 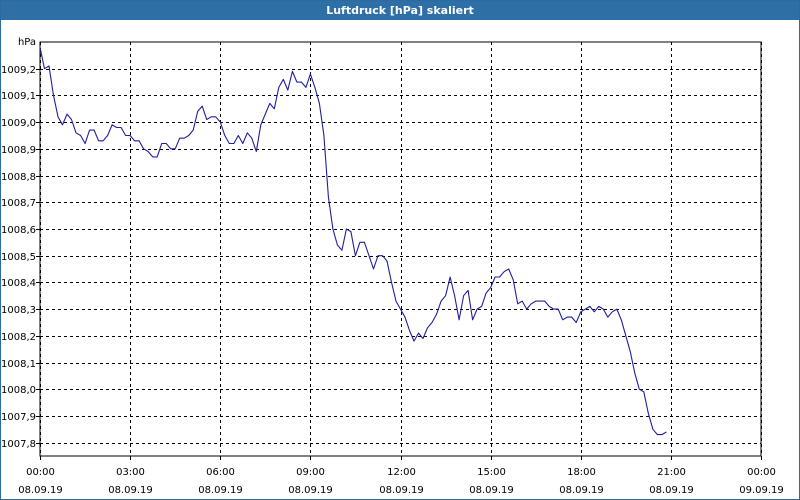 I want to click on x-tick-time: 03:00, so click(x=130, y=472).